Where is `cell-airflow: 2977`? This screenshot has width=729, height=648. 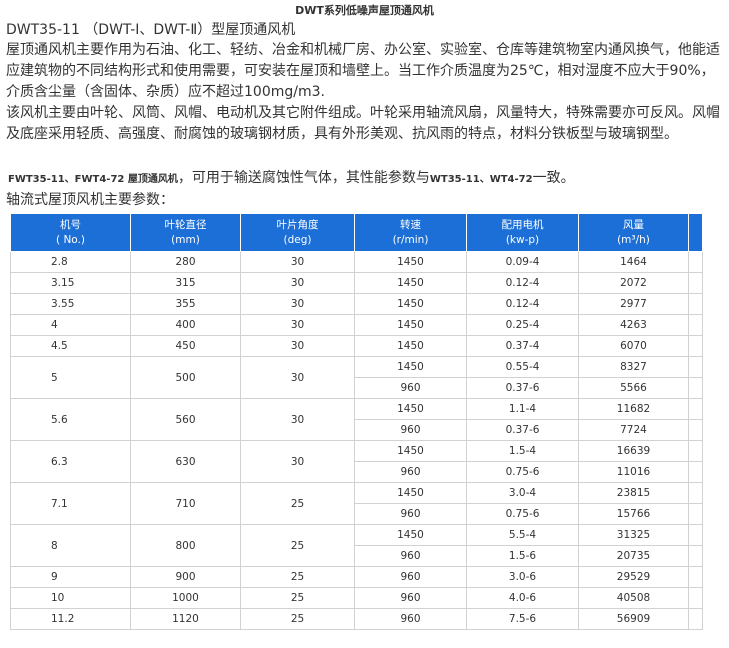 cell-airflow: 2977 is located at coordinates (633, 304).